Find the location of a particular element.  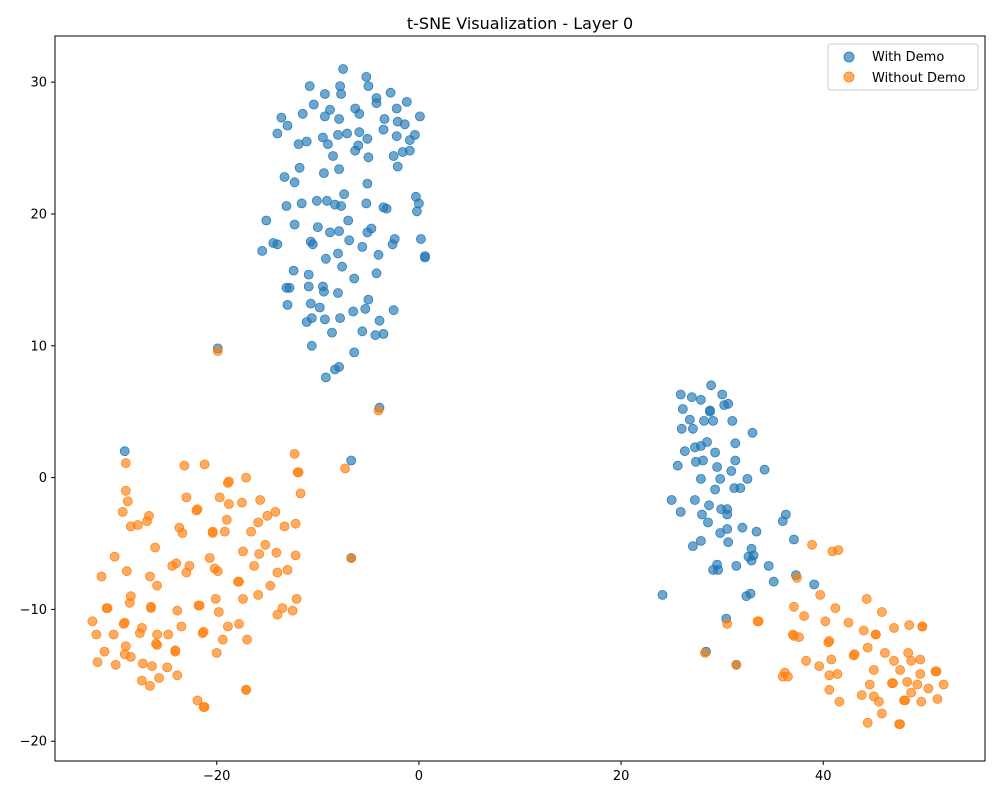

x-tick-label-0: −20 is located at coordinates (216, 776).